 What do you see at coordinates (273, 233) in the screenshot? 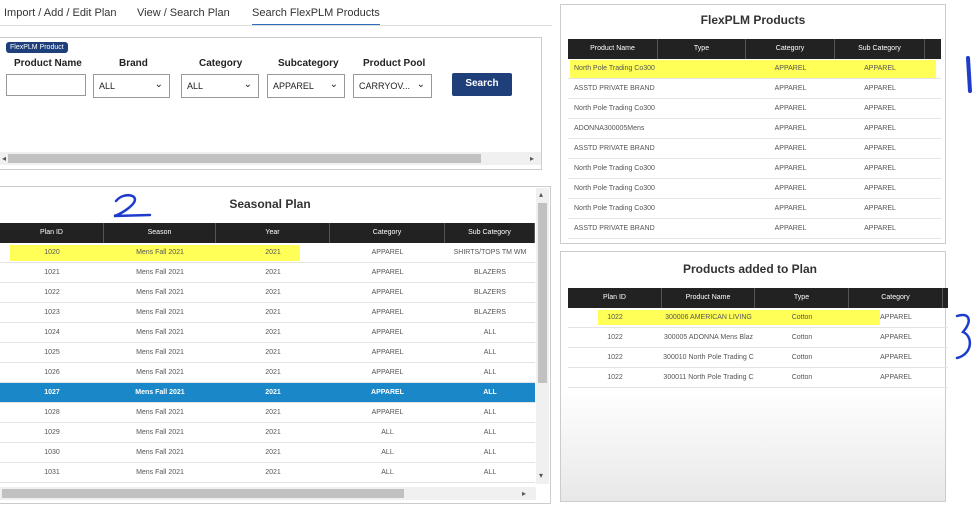
I see `column-header: Year` at bounding box center [273, 233].